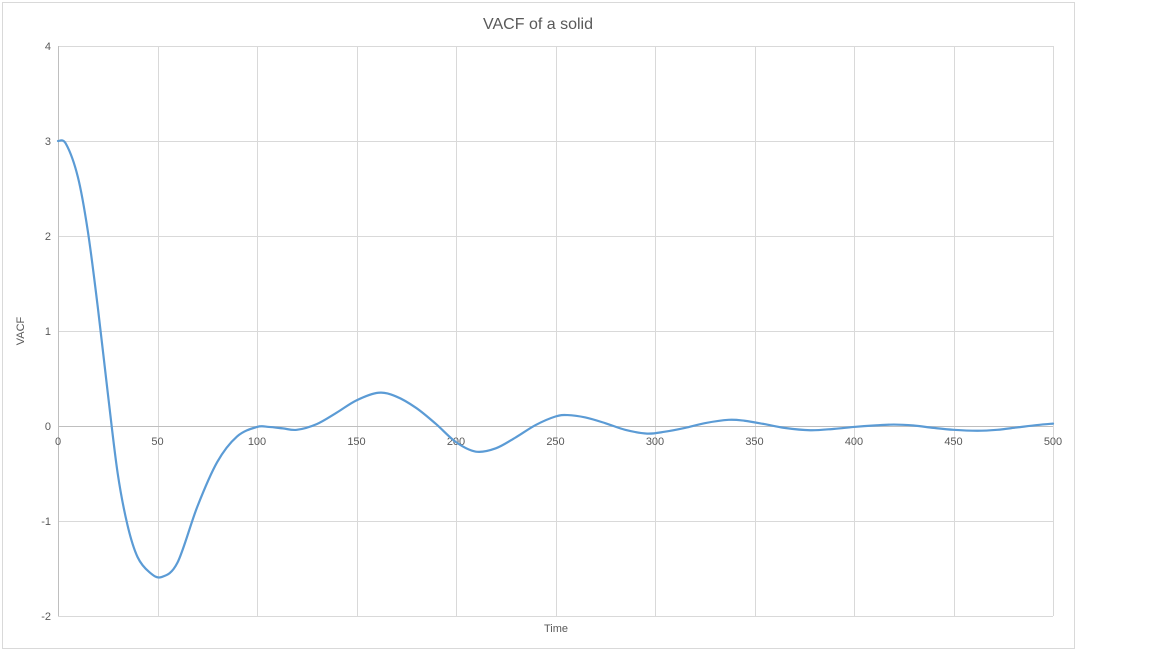 The height and width of the screenshot is (652, 1152). I want to click on y-tick-label: -2, so click(46, 617).